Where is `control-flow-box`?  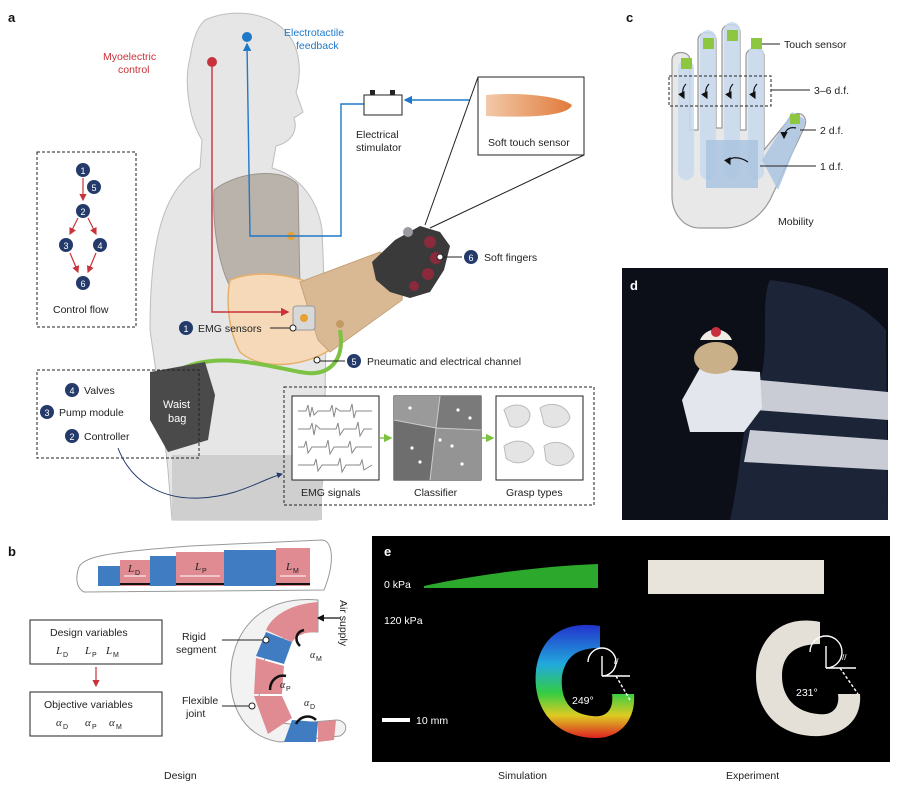
control-flow-box is located at coordinates (86, 239).